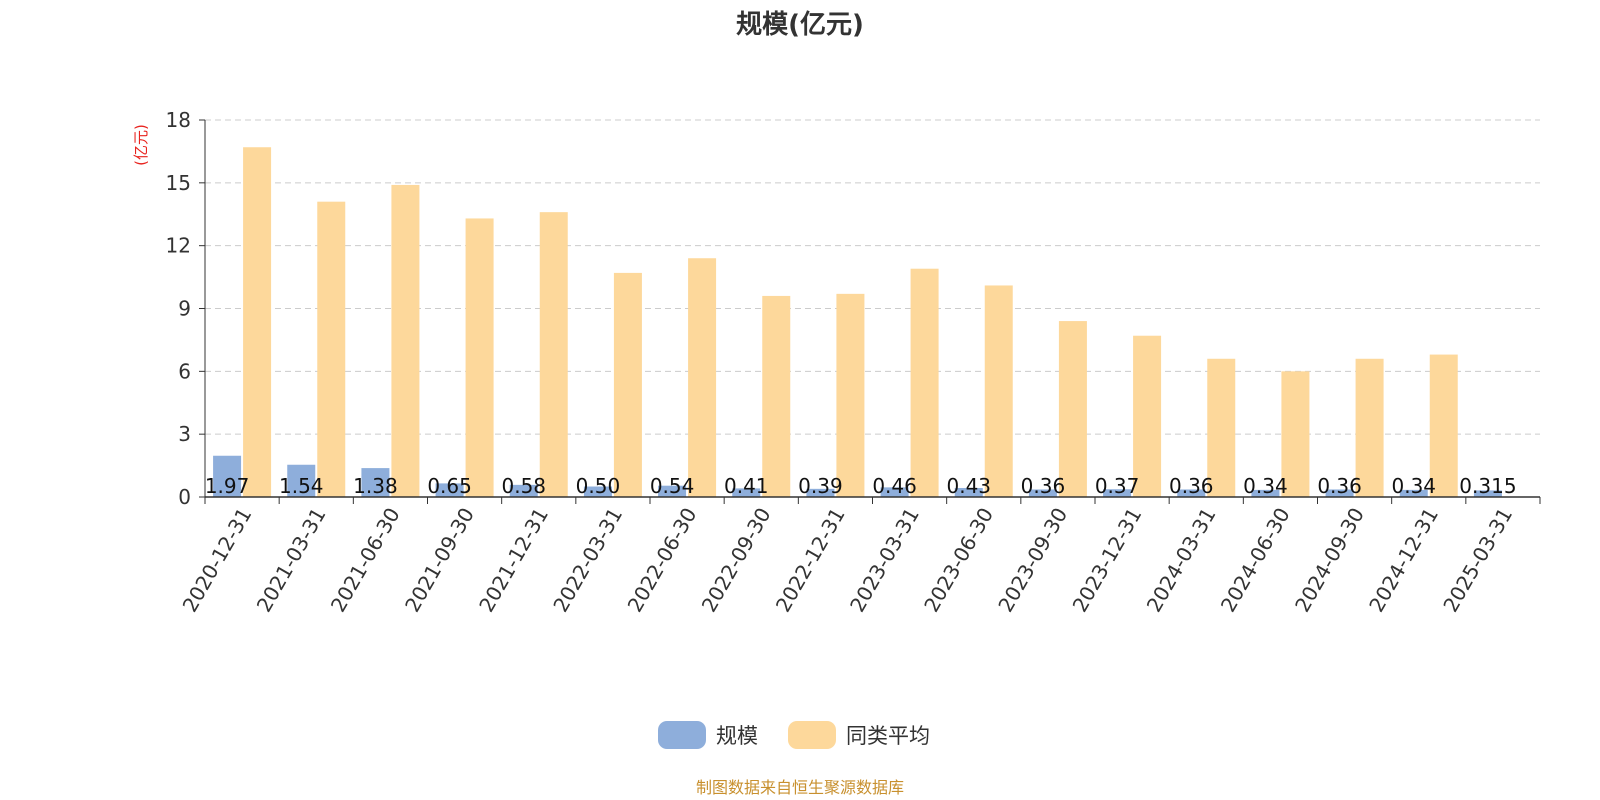 Image resolution: width=1600 pixels, height=800 pixels. I want to click on data-label-scale: 0.39, so click(820, 486).